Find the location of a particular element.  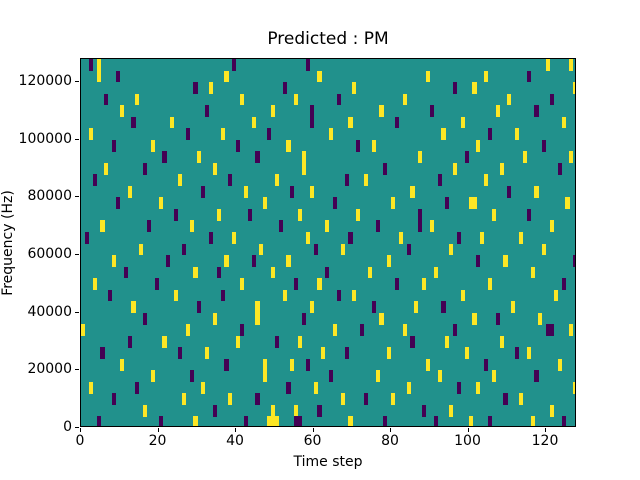

y-tick-label: 40000 is located at coordinates (49, 311).